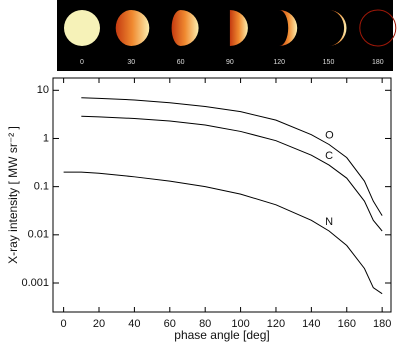 The height and width of the screenshot is (350, 399). Describe the element at coordinates (382, 324) in the screenshot. I see `x-tick-label: 180` at that location.